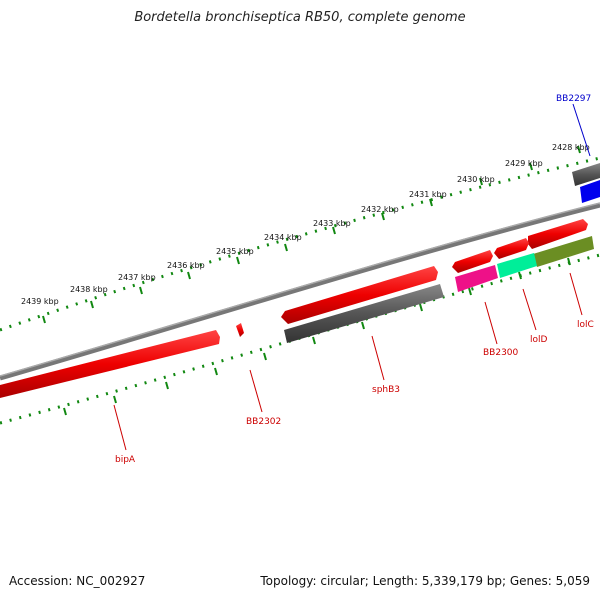 The height and width of the screenshot is (600, 600). I want to click on gene-label-sphb3: sphB3, so click(386, 390).